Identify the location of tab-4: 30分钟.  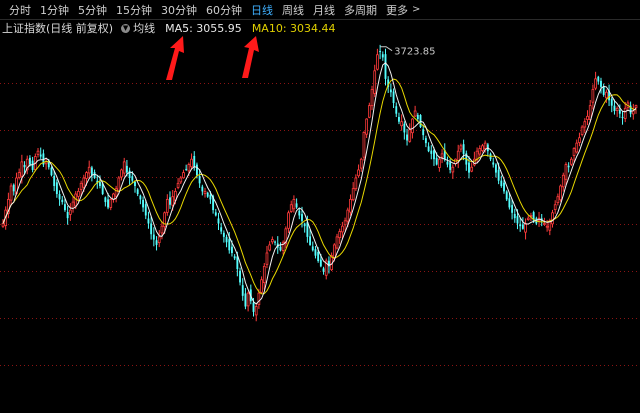
(179, 10).